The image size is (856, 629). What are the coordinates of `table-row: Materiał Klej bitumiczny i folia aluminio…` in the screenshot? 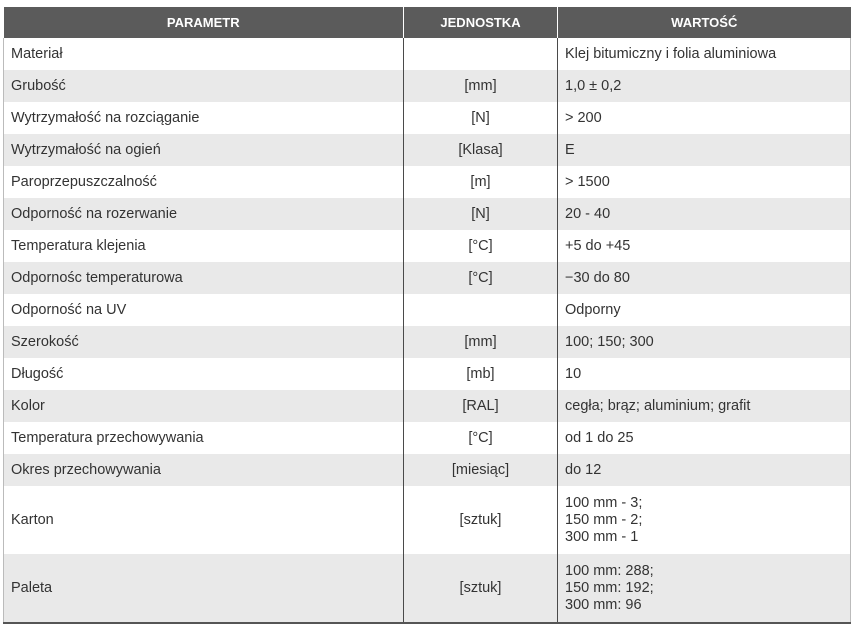 It's located at (427, 54).